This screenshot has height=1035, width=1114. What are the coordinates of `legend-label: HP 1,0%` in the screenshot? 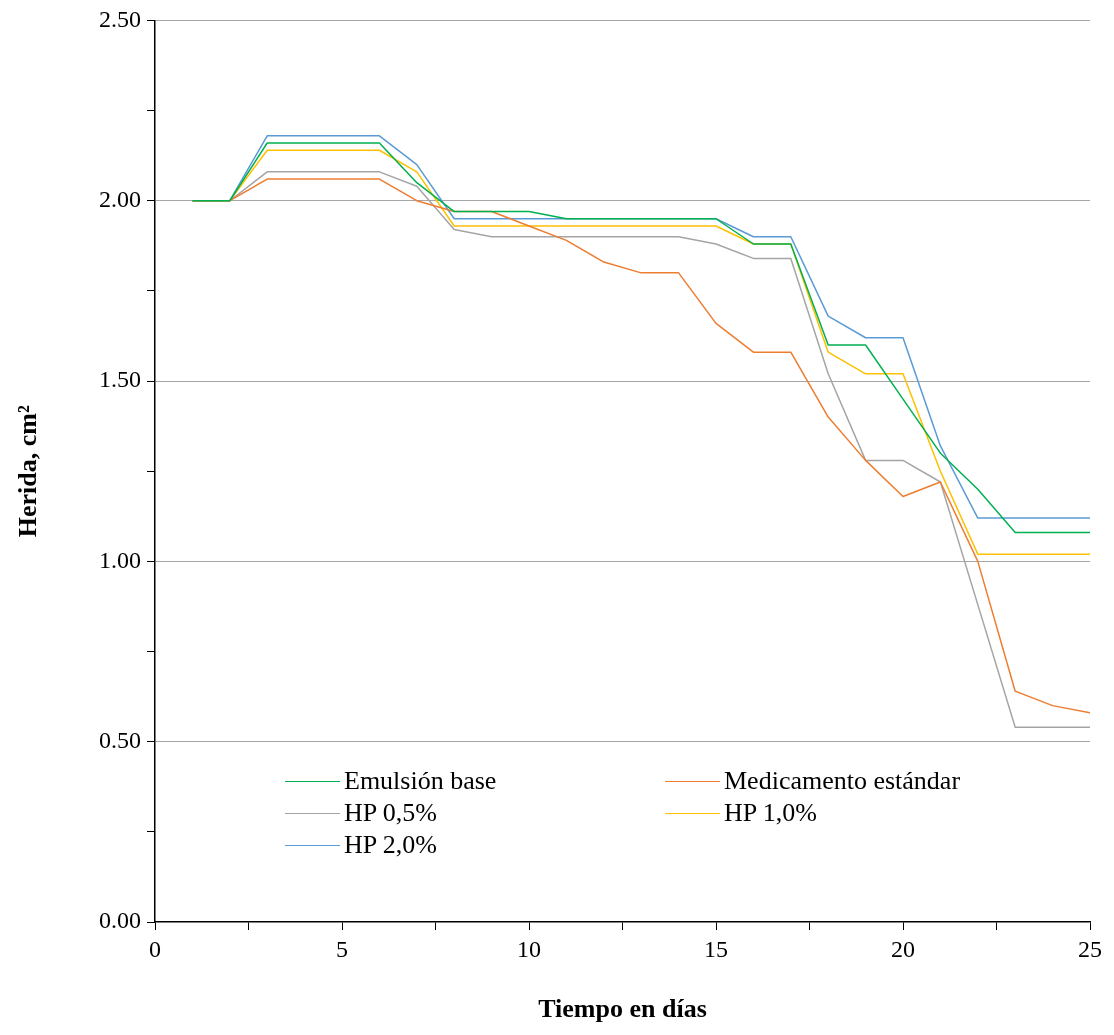 It's located at (770, 813).